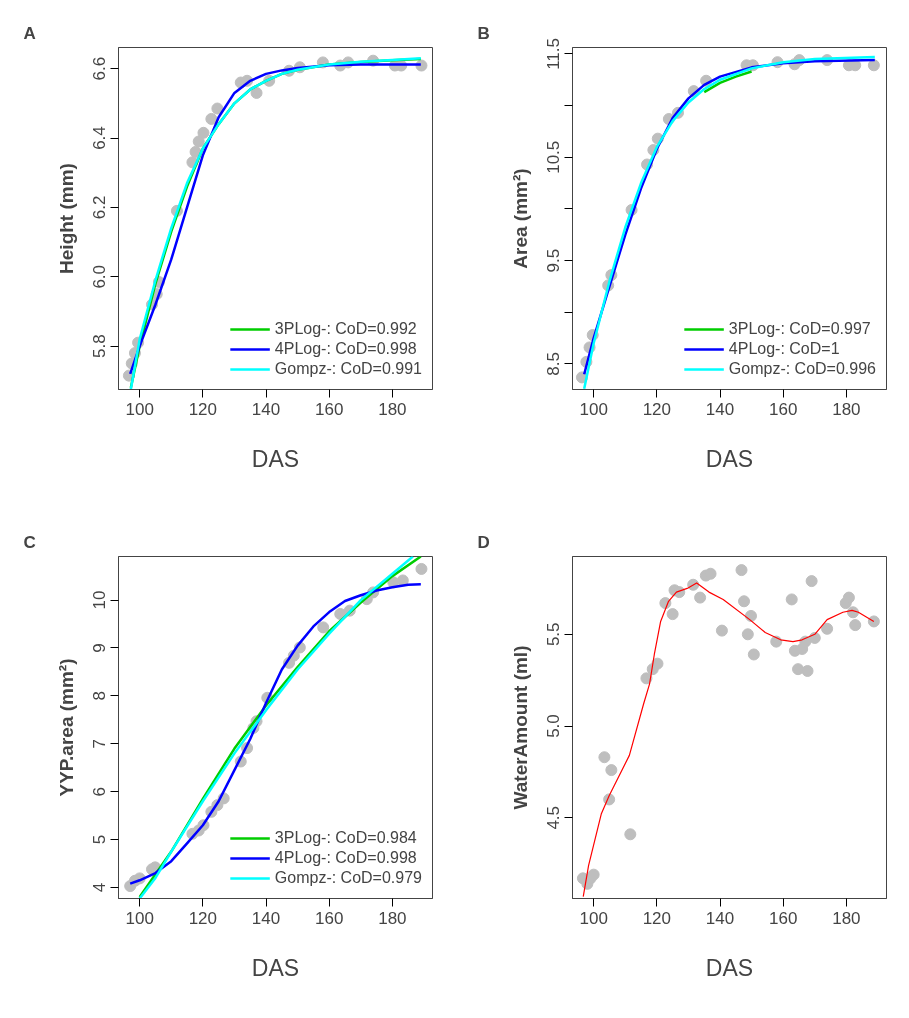 This screenshot has height=1018, width=909. I want to click on y-tick-label: 9, so click(100, 648).